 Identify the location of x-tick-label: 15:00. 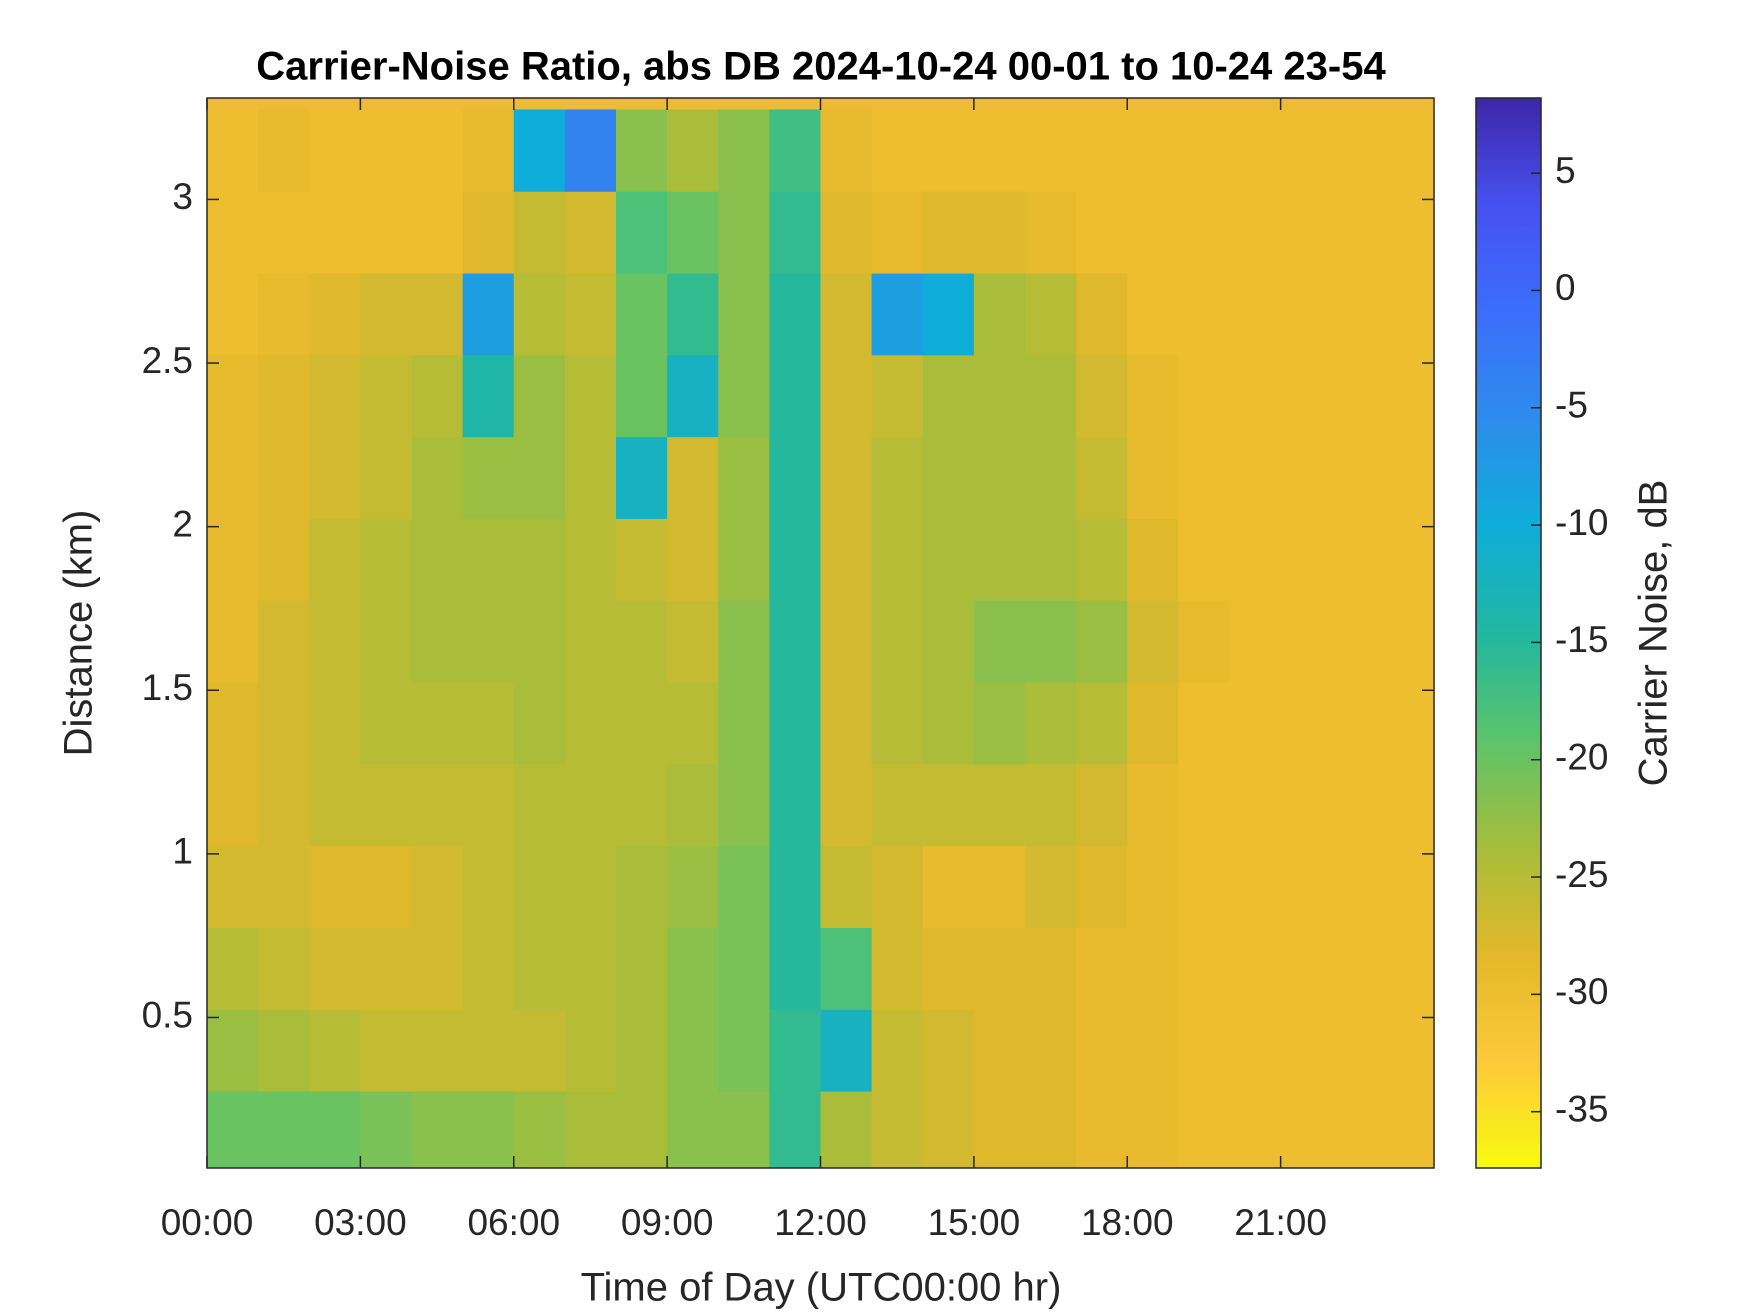
(974, 1222).